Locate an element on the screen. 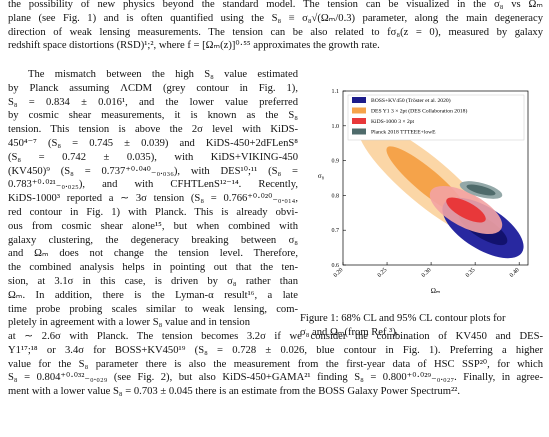 The image size is (549, 437). legend-box is located at coordinates (436, 117).